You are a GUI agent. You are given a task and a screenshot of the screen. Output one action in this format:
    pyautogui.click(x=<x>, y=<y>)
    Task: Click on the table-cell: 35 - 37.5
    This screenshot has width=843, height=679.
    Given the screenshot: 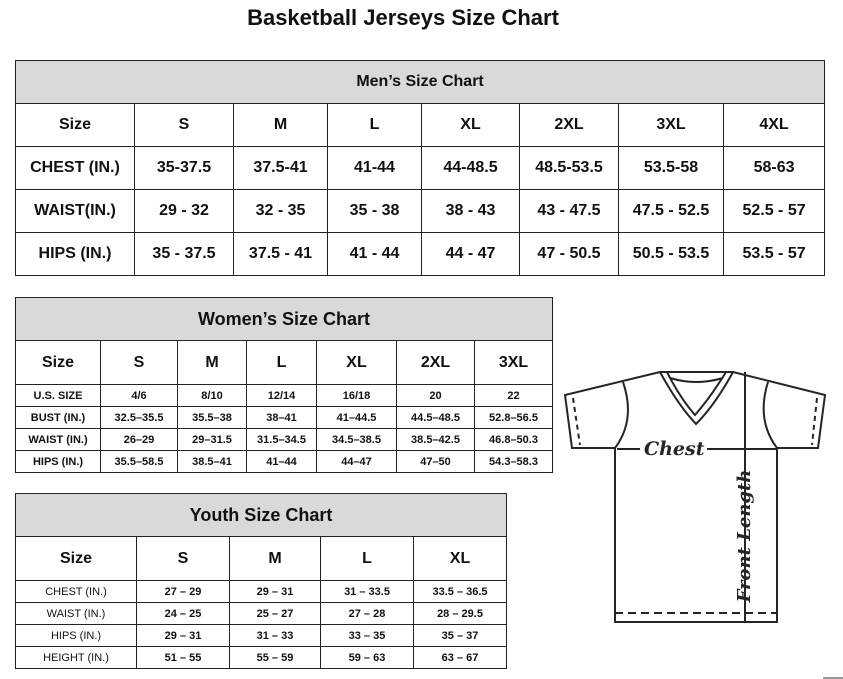 What is the action you would take?
    pyautogui.click(x=184, y=254)
    